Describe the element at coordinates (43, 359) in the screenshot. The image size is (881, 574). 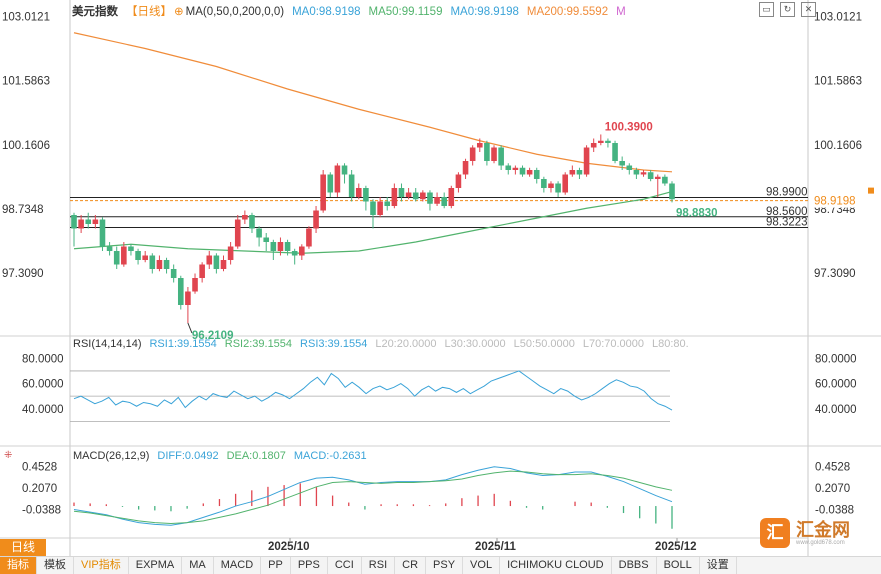
I see `rsi-tick-left-0: 80.0000` at that location.